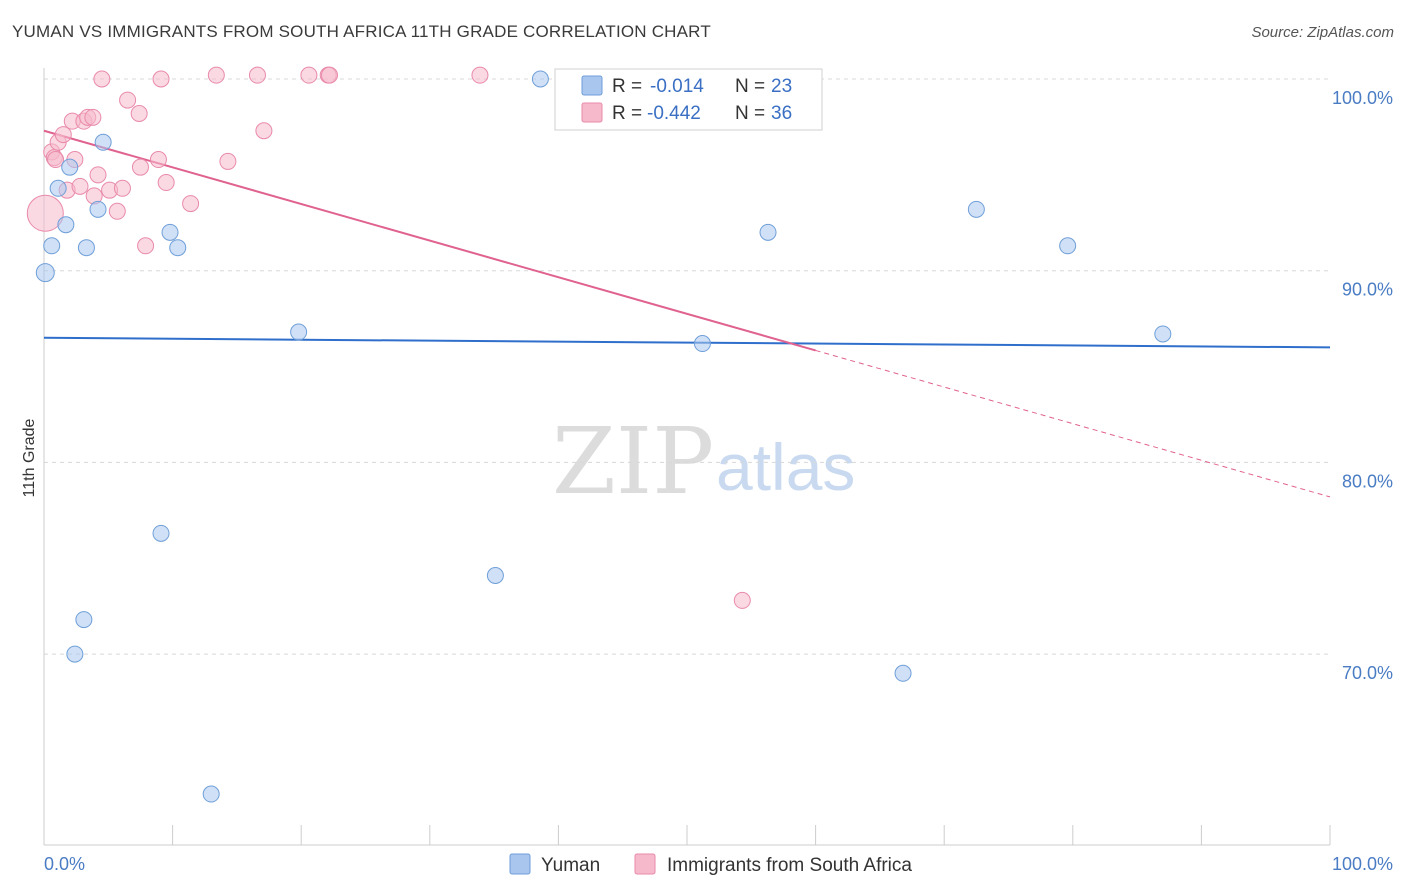 This screenshot has height=892, width=1406. I want to click on legend-swatch-immigrants, so click(645, 864).